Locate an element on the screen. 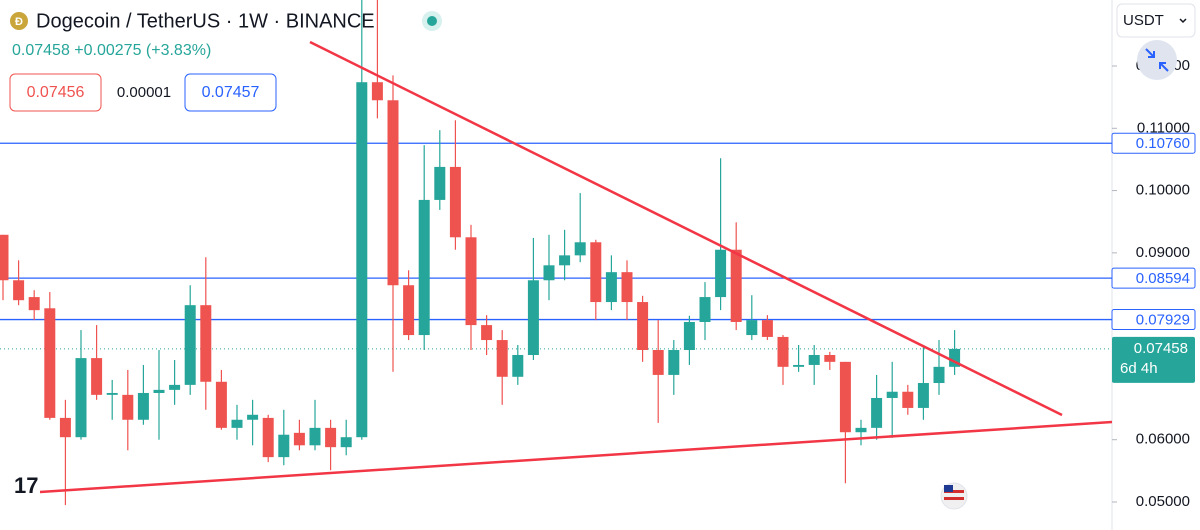 This screenshot has height=530, width=1200. bid-price: 0.07456 is located at coordinates (56, 92).